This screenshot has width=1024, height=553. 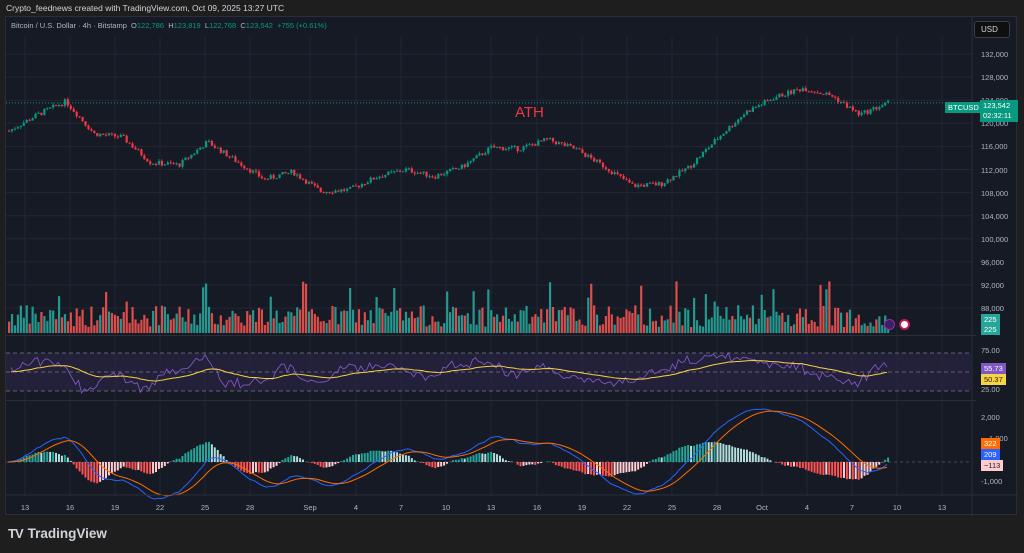 What do you see at coordinates (69, 25) in the screenshot?
I see `symbol-title: Bitcoin / U.S. Dollar · 4h · Bitstamp` at bounding box center [69, 25].